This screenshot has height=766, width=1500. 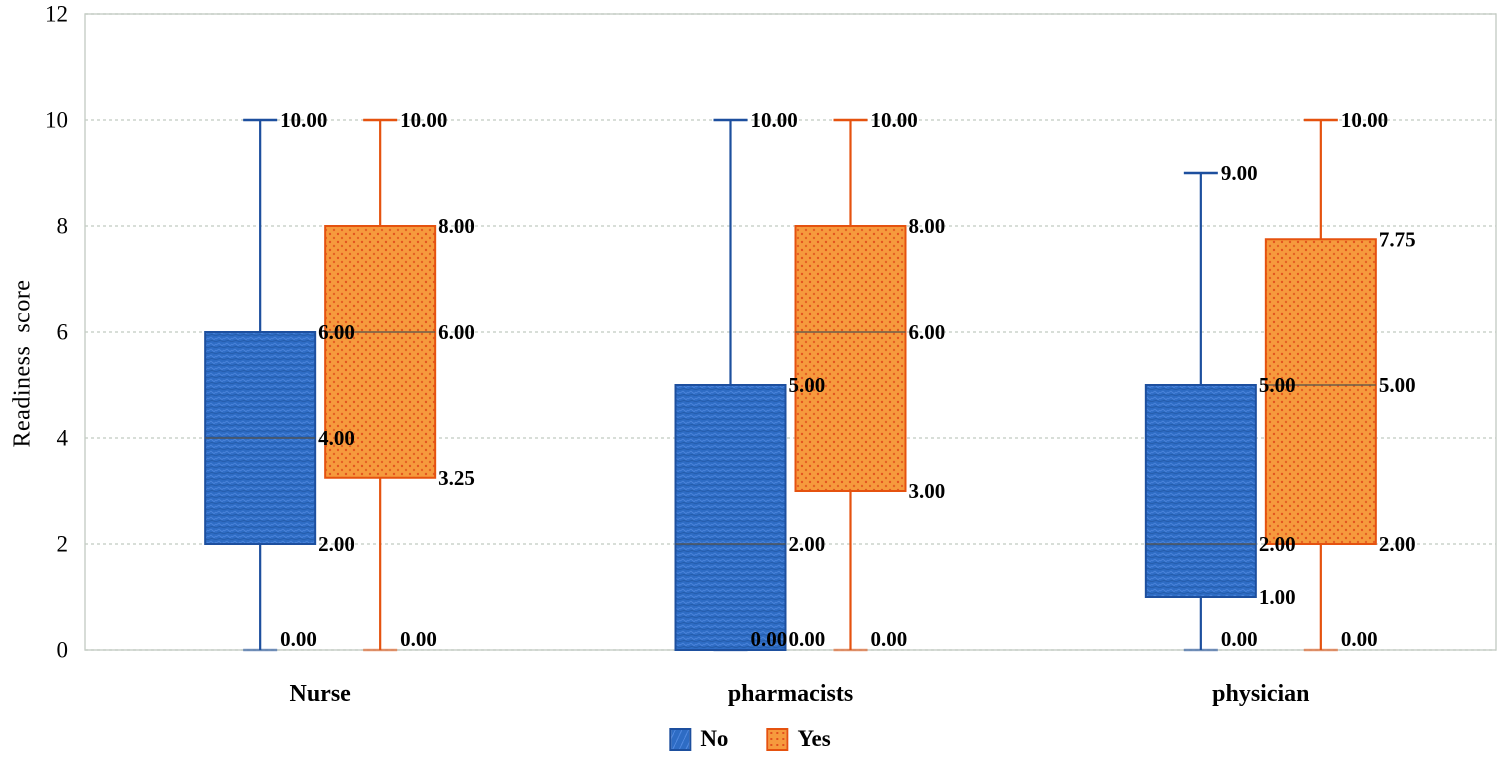 I want to click on y-axis-title: Readiness score, so click(x=22, y=363).